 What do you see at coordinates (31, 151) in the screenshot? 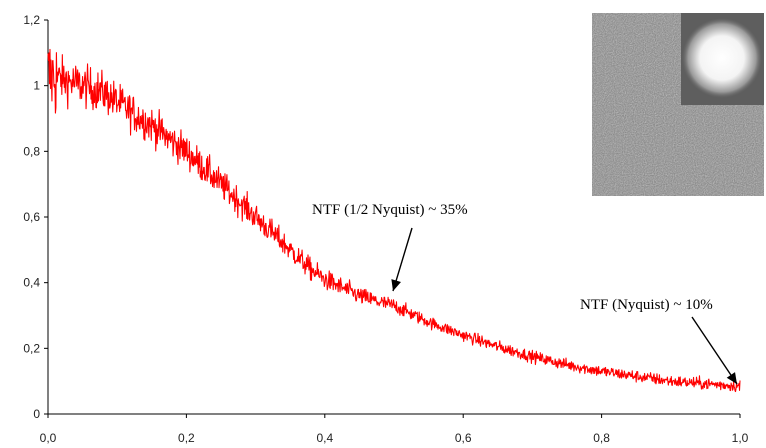
I see `y-tick-label: 0,8` at bounding box center [31, 151].